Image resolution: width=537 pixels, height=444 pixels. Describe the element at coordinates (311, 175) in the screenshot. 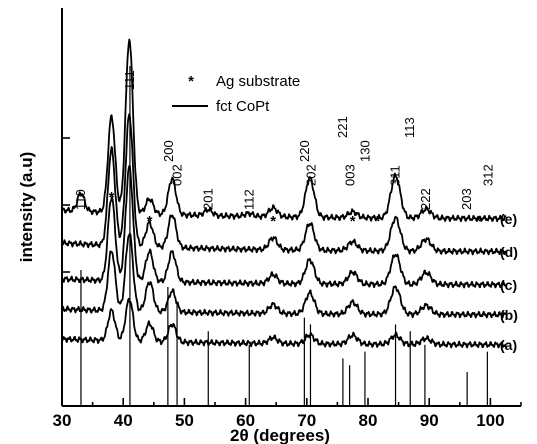

I see `peak-label-202: 202` at that location.